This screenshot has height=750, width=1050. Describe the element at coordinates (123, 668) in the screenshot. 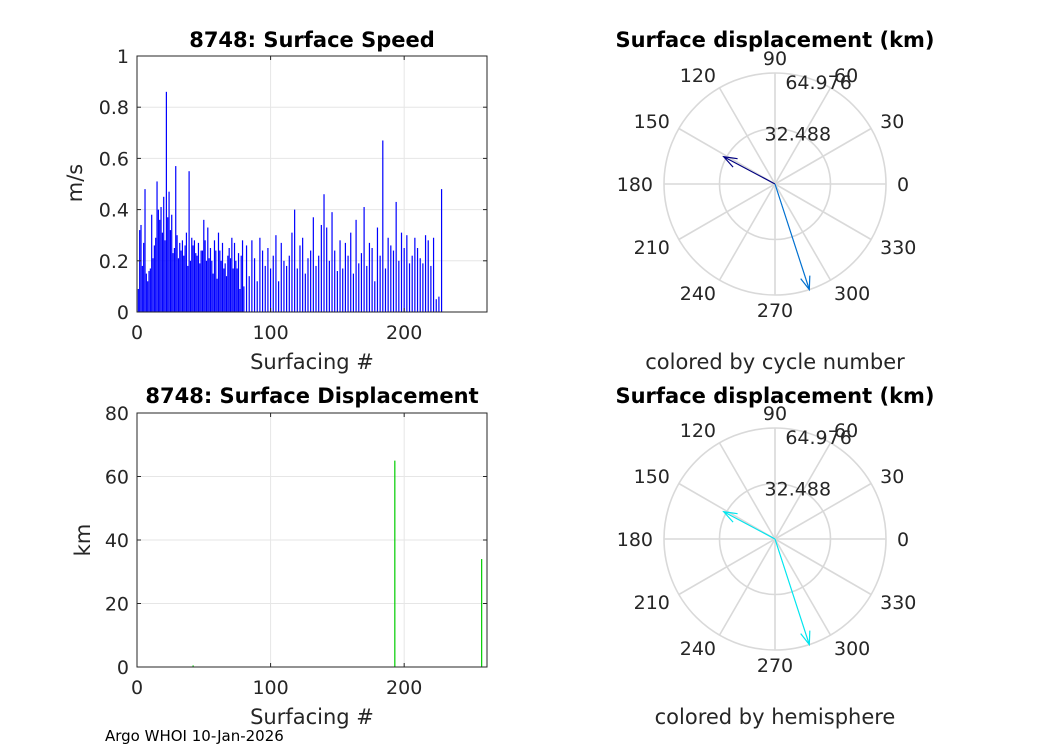

I see `displacement-ytick-label: 0` at that location.